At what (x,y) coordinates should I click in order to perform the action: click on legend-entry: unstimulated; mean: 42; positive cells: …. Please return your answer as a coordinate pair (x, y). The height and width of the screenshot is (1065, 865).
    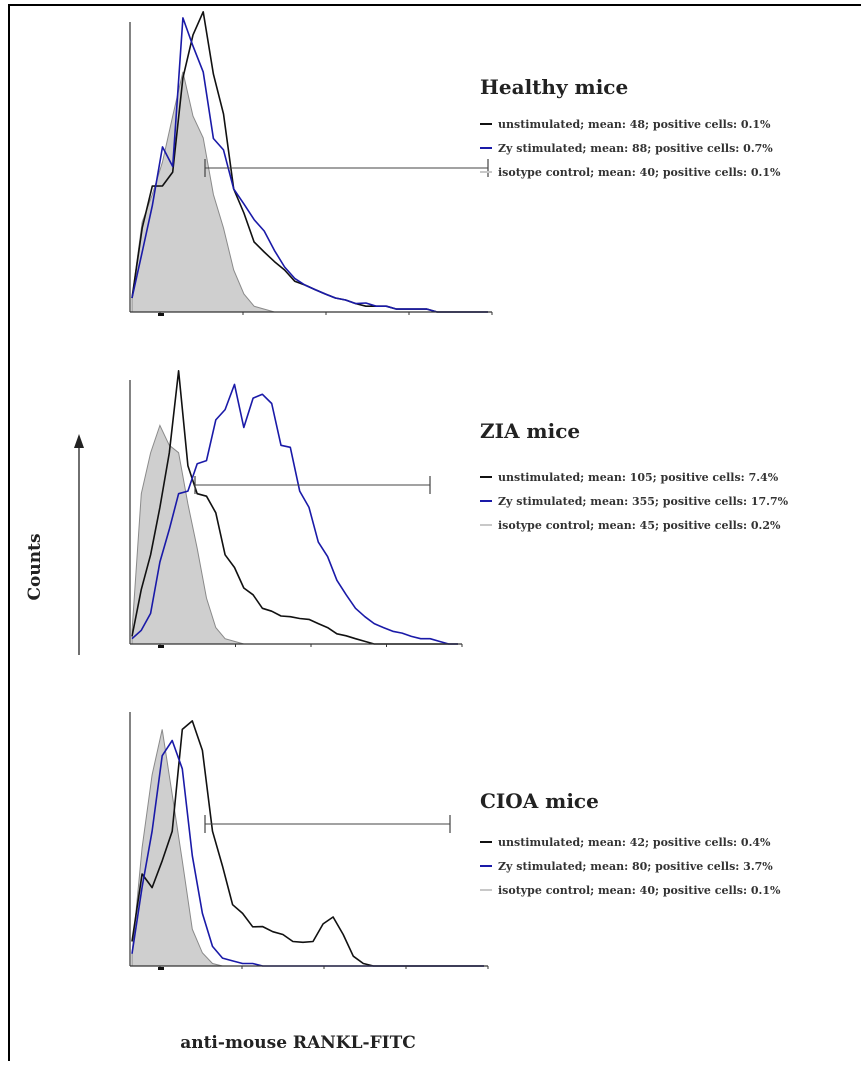
    Looking at the image, I should click on (634, 842).